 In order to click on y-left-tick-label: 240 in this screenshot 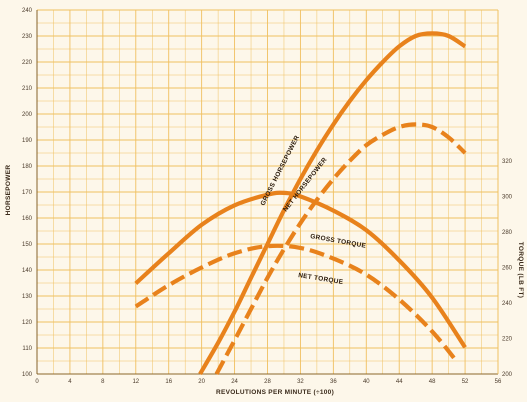, I will do `click(27, 11)`.